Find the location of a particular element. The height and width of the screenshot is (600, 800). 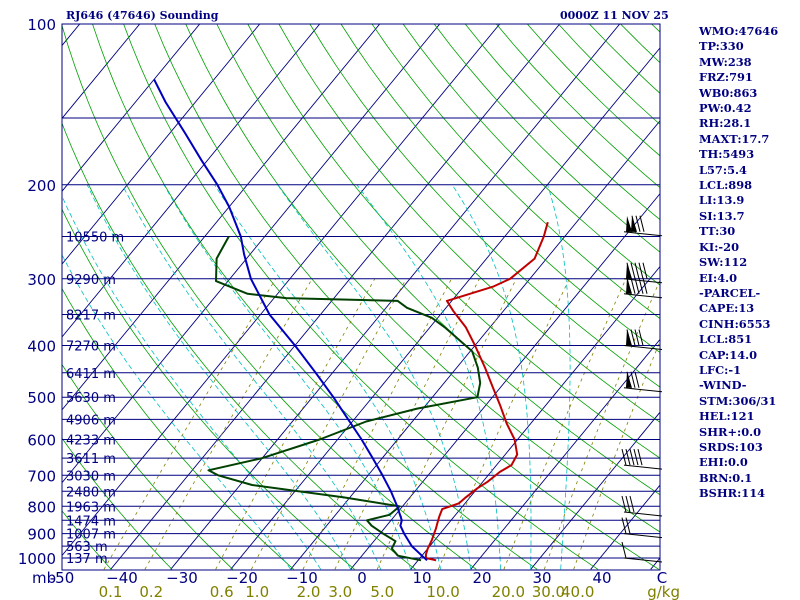

temperature-profile is located at coordinates (486, 391).